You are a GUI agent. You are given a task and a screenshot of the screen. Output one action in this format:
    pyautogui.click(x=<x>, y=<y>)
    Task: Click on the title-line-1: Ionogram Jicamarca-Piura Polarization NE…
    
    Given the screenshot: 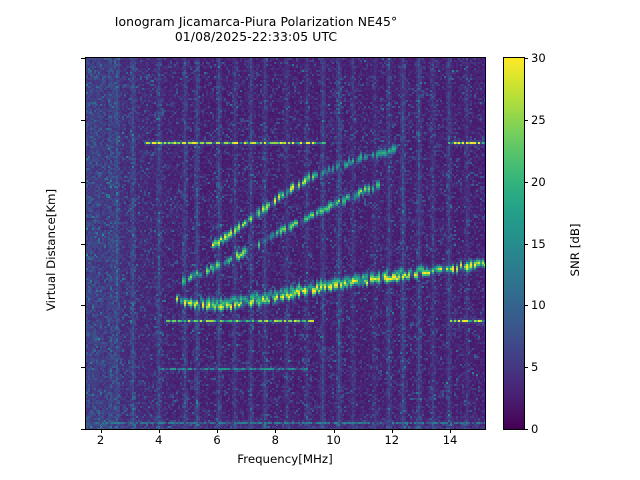 What is the action you would take?
    pyautogui.click(x=256, y=21)
    